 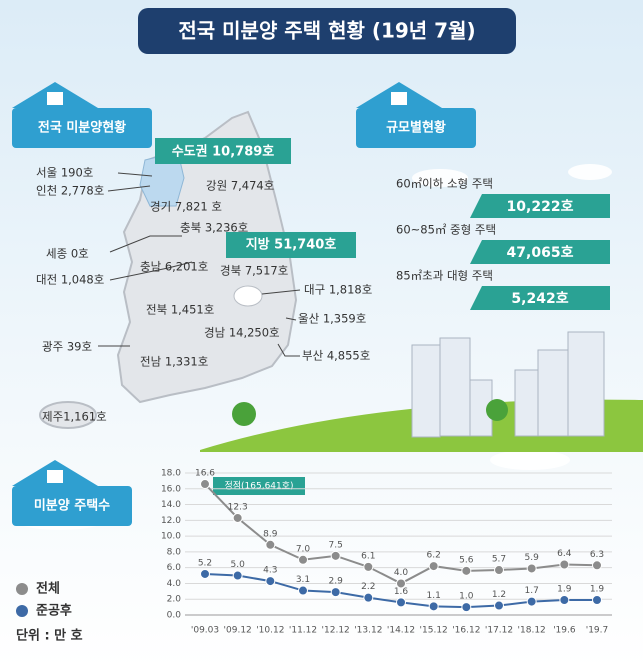 I want to click on y-tick-label: 0.0, so click(x=174, y=616).